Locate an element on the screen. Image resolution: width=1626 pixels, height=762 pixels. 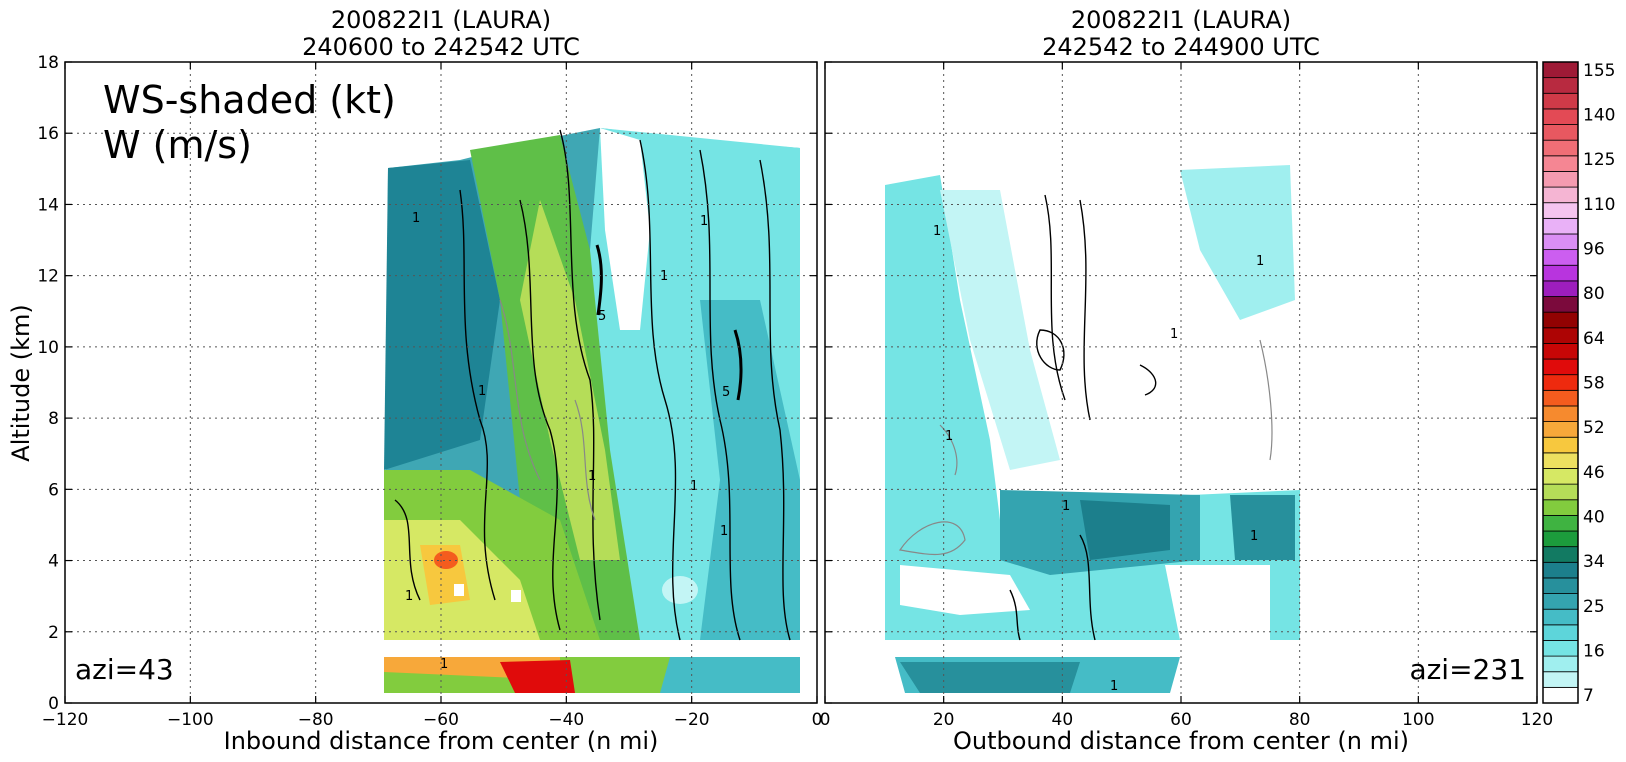
r-x-tick-label: 40 is located at coordinates (1063, 720).